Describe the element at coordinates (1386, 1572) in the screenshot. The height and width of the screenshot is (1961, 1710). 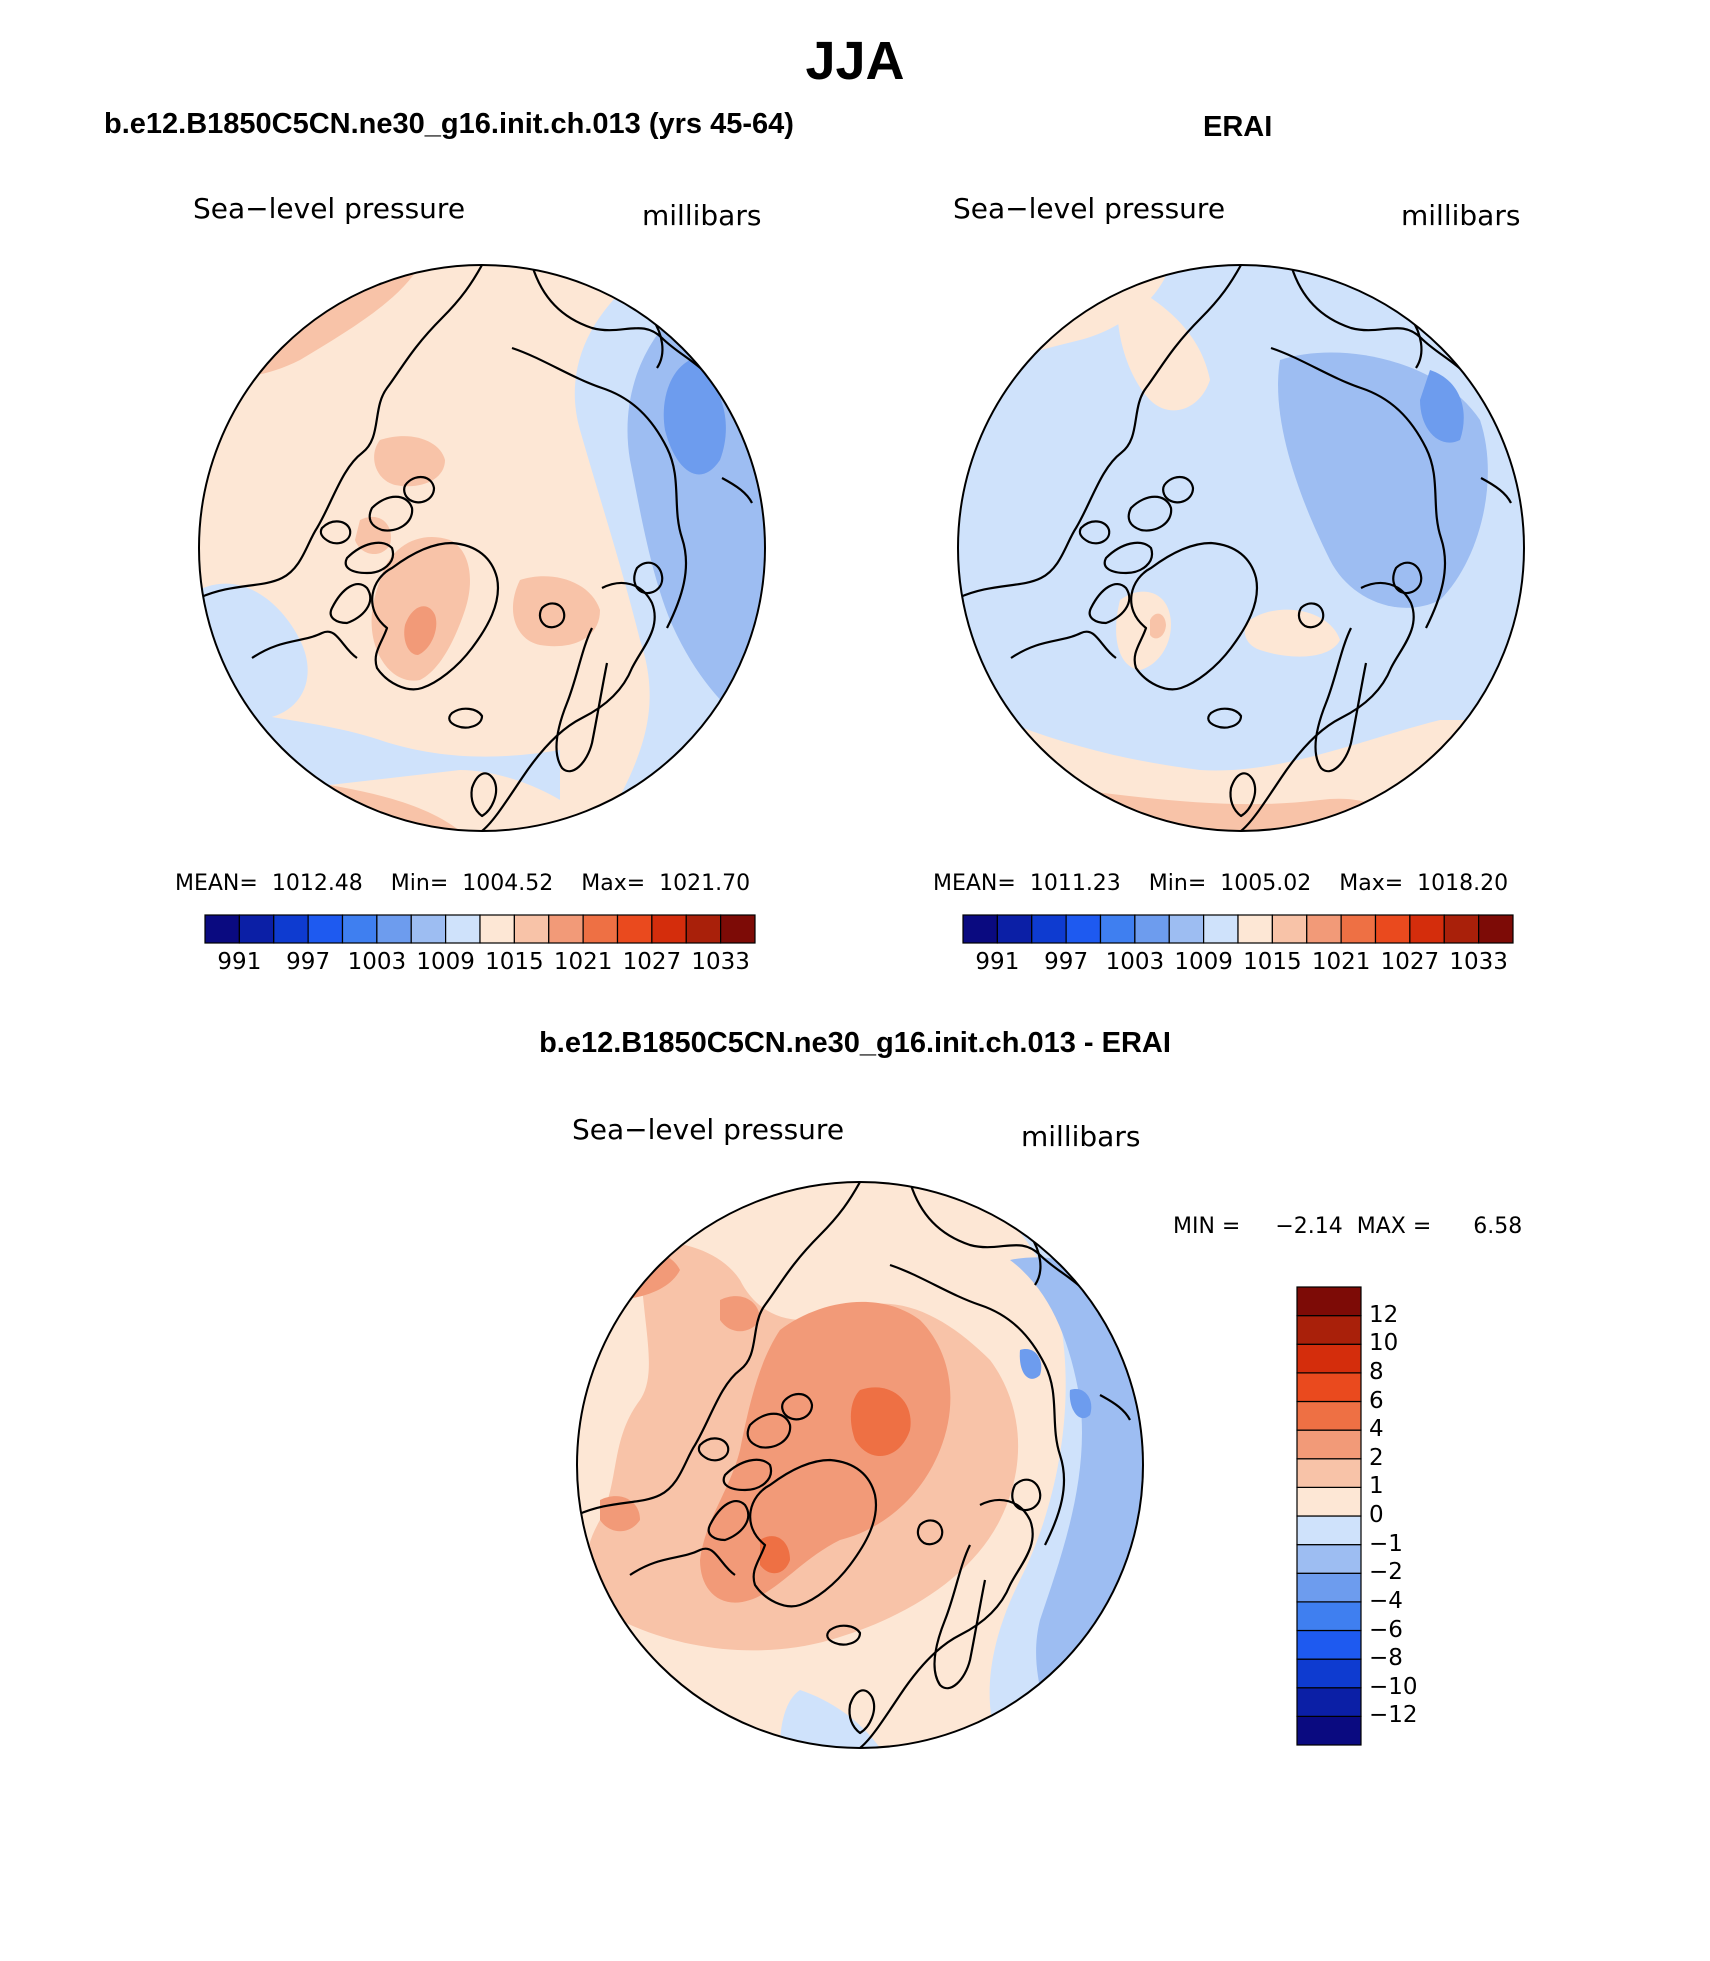
I see `colorbar-tick-label: −2` at that location.